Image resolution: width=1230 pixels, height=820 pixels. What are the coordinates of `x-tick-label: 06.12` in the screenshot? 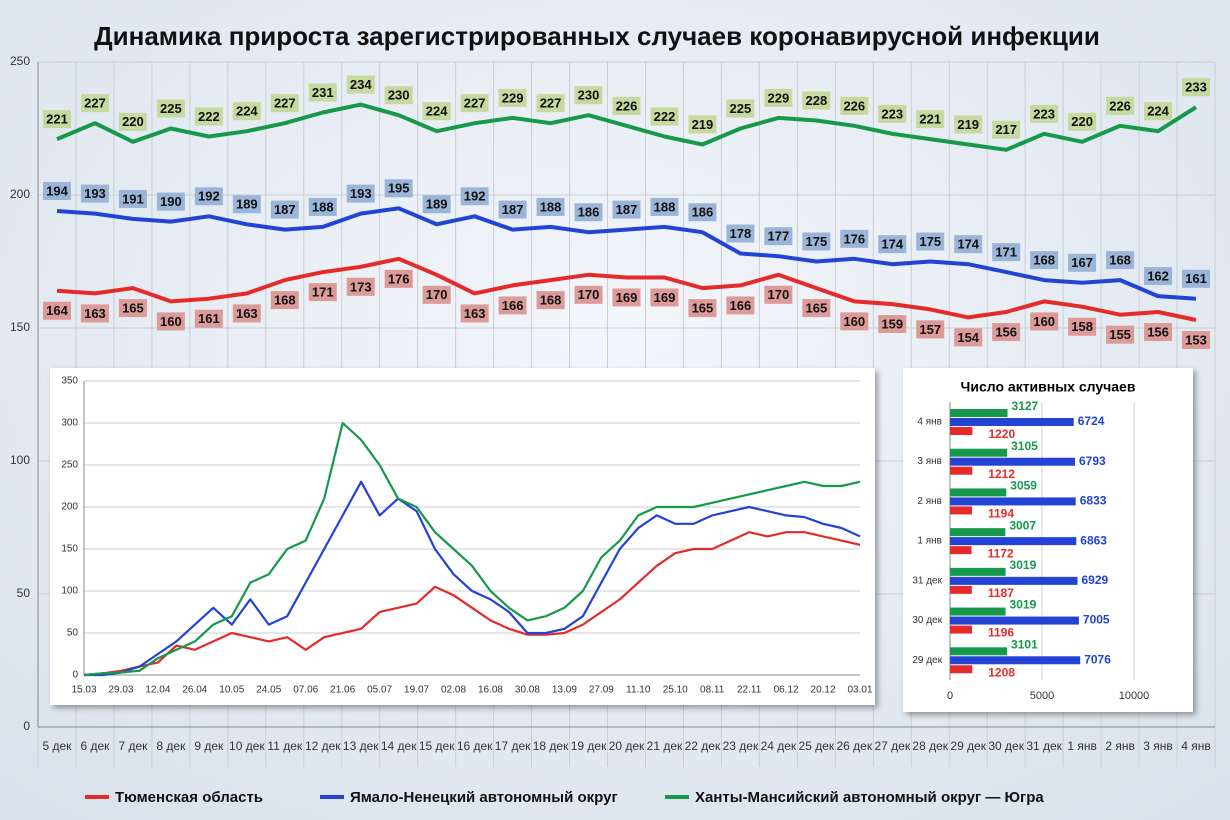 It's located at (786, 690).